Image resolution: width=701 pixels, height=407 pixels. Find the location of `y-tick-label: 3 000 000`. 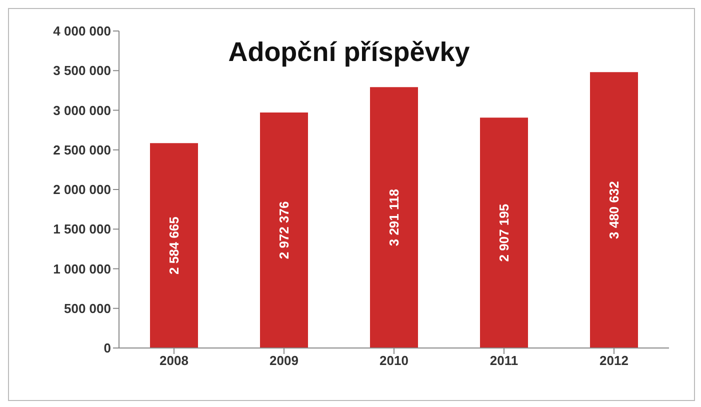

y-tick-label: 3 000 000 is located at coordinates (82, 110).